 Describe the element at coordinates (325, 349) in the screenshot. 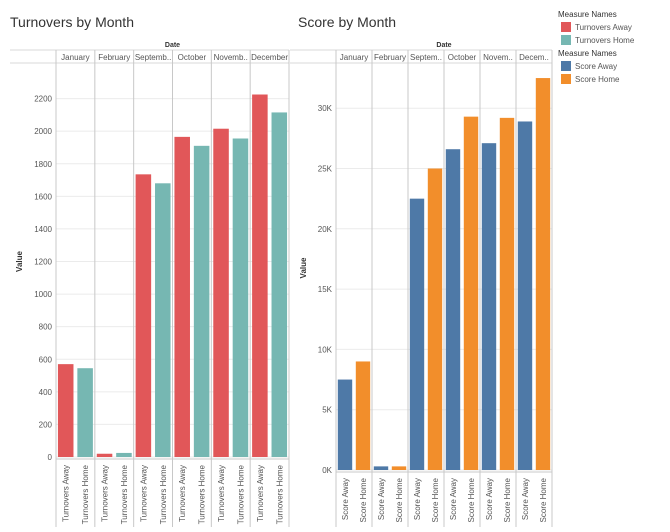

I see `y-tick-label: 10K` at that location.